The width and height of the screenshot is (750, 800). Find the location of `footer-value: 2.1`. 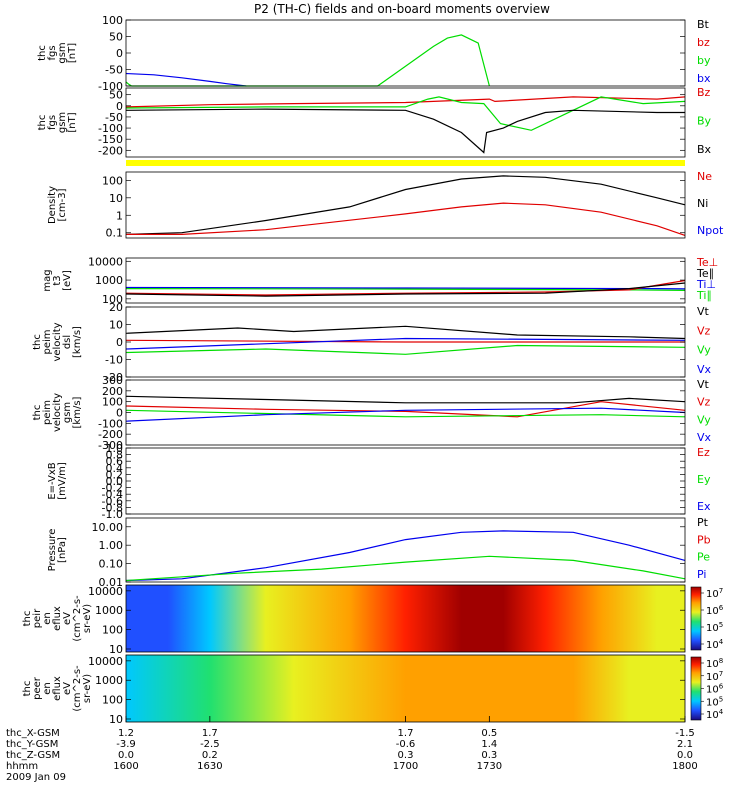

footer-value: 2.1 is located at coordinates (685, 744).